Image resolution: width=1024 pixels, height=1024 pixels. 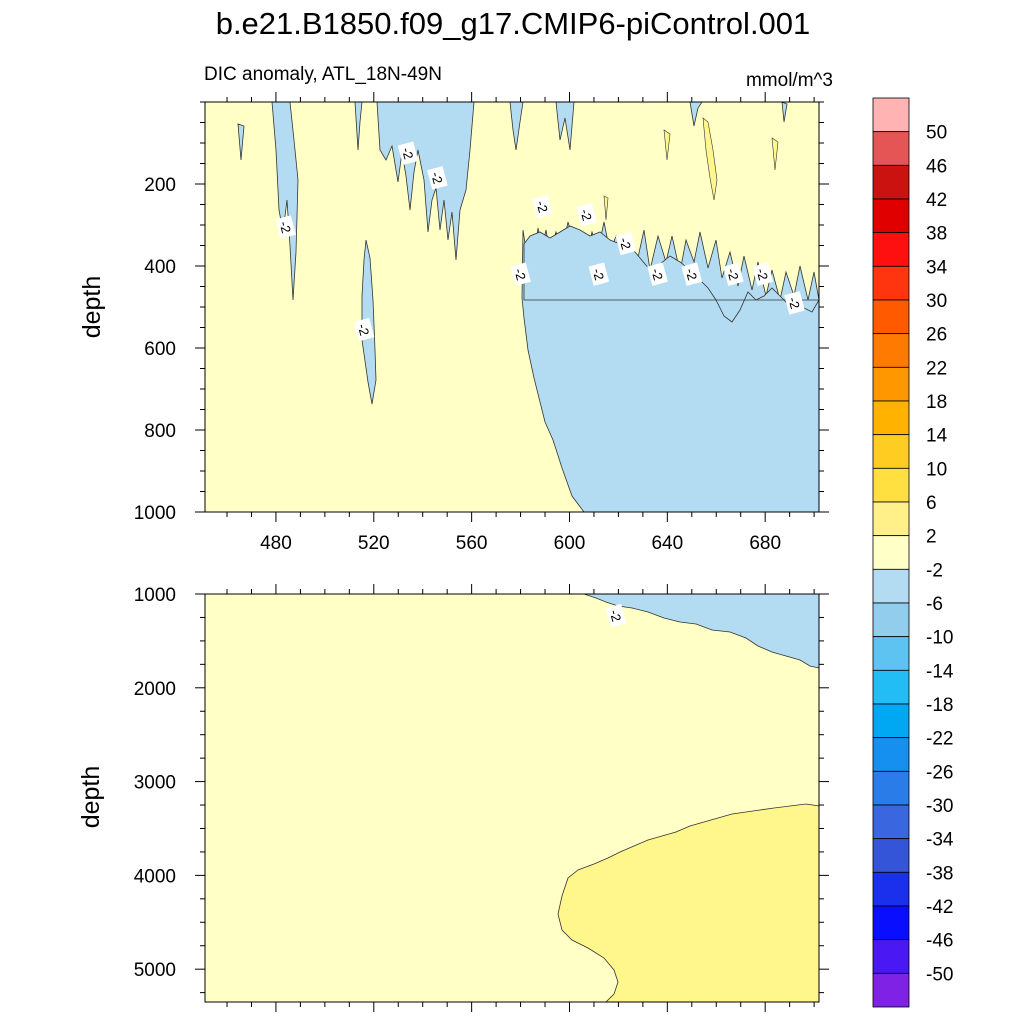 What do you see at coordinates (939, 941) in the screenshot?
I see `colorbar-label: -46` at bounding box center [939, 941].